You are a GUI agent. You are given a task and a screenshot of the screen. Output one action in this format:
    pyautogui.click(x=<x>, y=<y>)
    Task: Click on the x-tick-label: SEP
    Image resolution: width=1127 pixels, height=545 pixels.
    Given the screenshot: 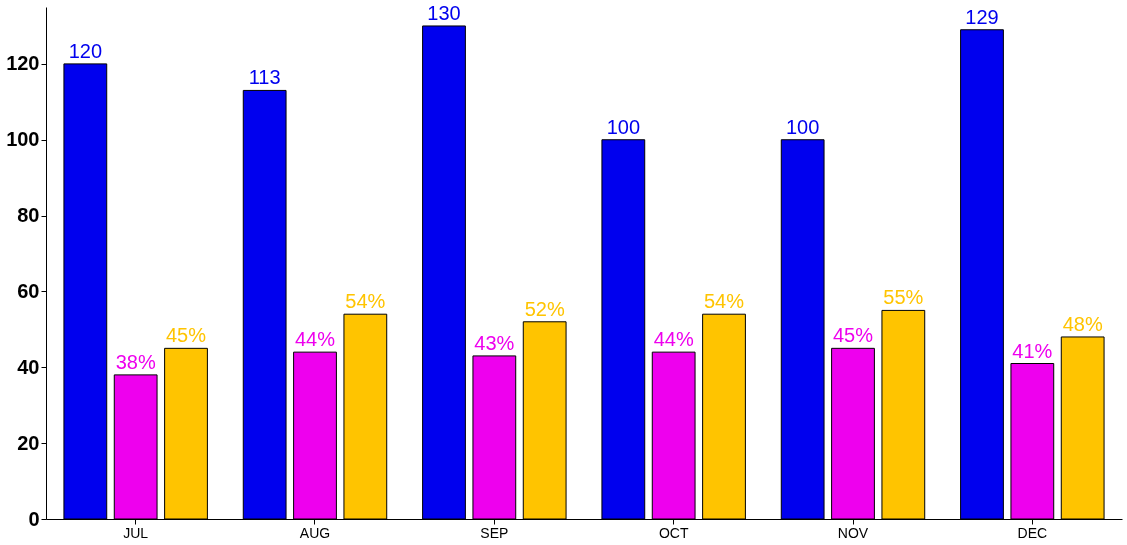 What is the action you would take?
    pyautogui.click(x=494, y=532)
    